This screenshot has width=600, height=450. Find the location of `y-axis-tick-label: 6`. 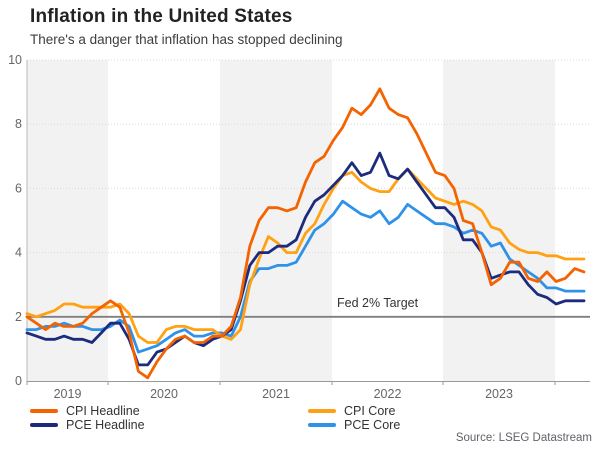

y-axis-tick-label: 6 is located at coordinates (18, 188).